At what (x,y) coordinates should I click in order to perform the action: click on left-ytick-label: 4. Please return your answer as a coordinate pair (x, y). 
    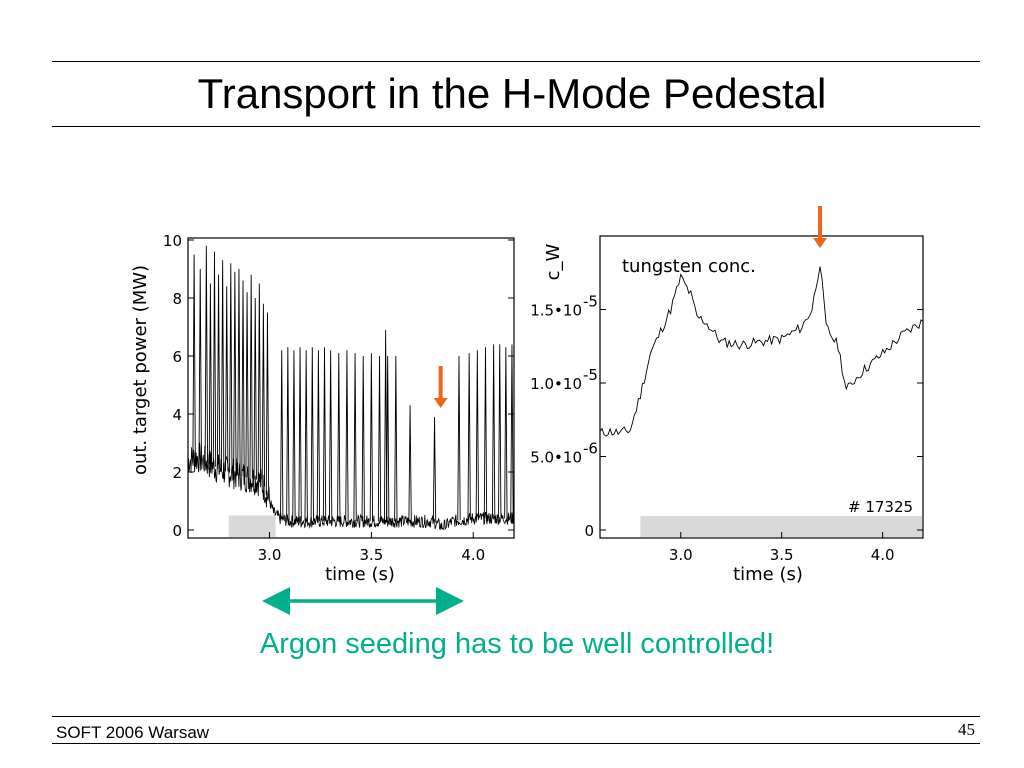
    Looking at the image, I should click on (177, 415).